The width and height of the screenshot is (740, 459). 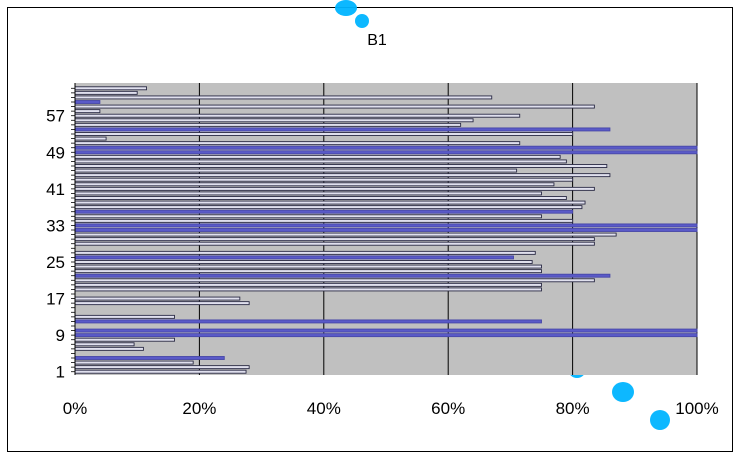 What do you see at coordinates (377, 40) in the screenshot?
I see `chart-title: B1` at bounding box center [377, 40].